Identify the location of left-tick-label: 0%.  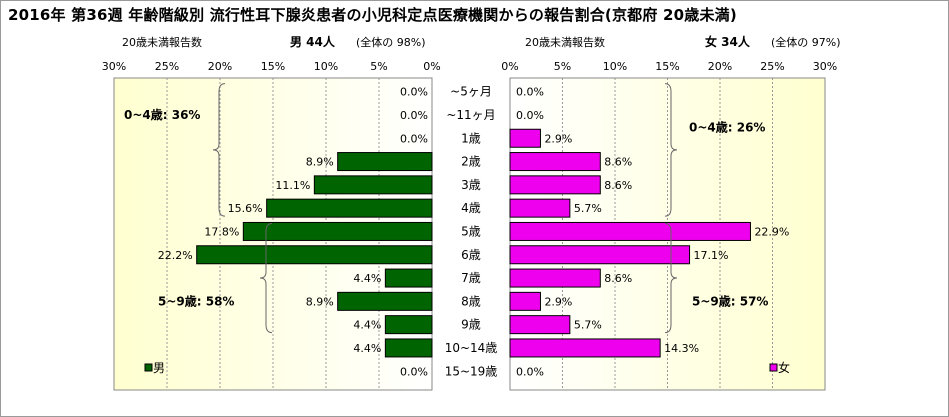
(431, 66).